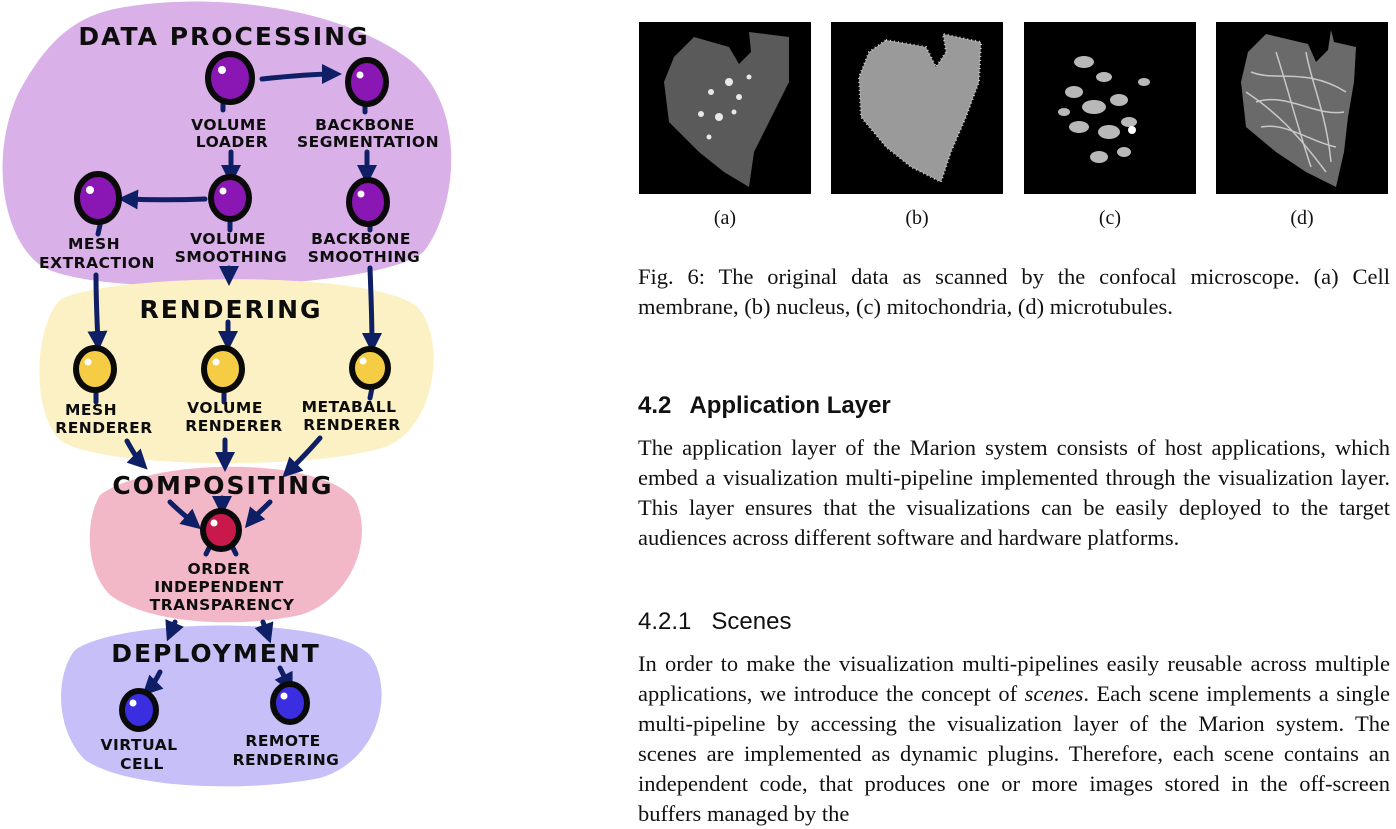  I want to click on deployment-region, so click(221, 706).